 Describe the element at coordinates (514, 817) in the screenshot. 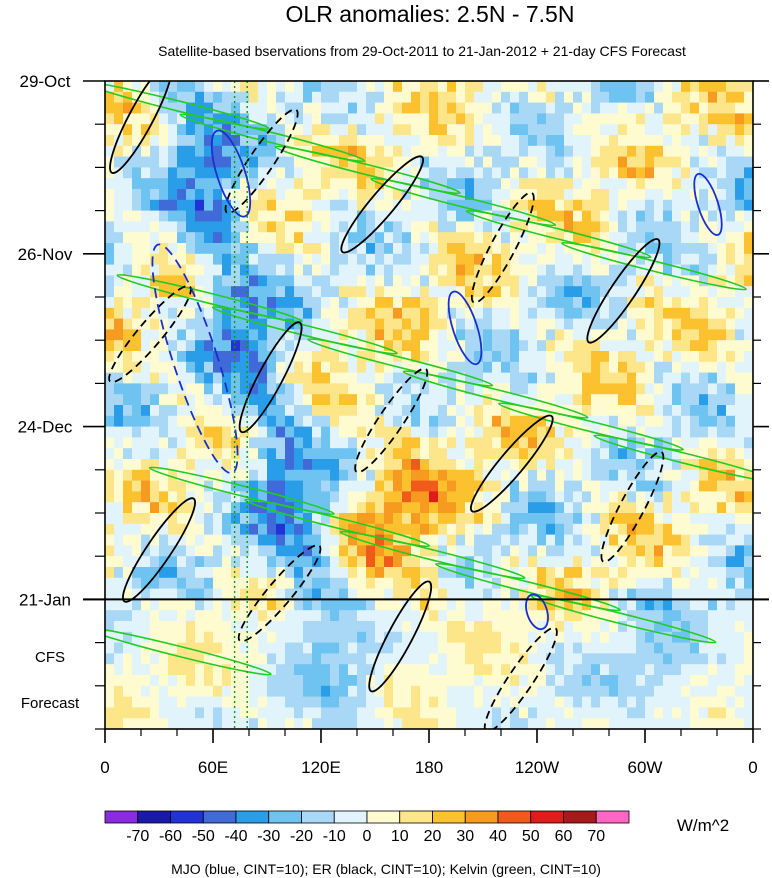

I see `colorbar-swatch` at that location.